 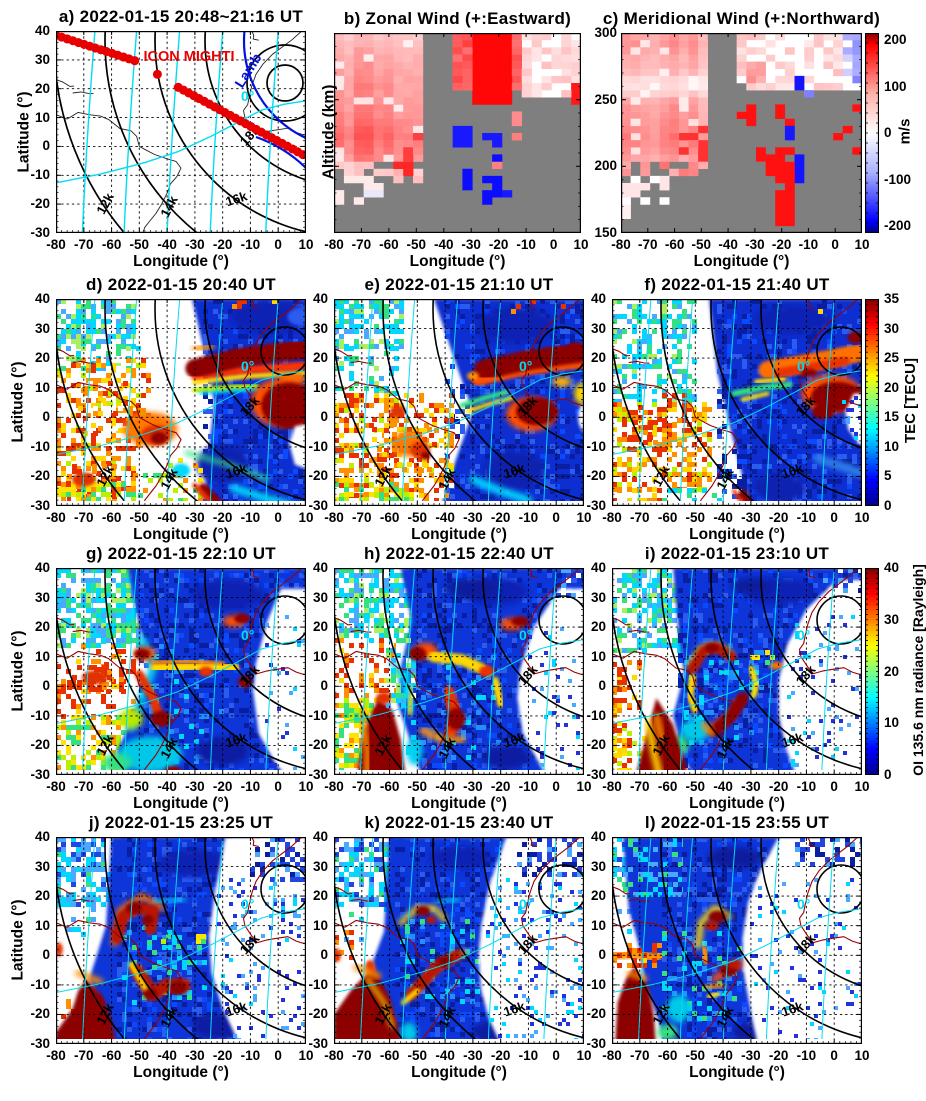 I want to click on svg-text: ICON MIGHTI, so click(x=188, y=57).